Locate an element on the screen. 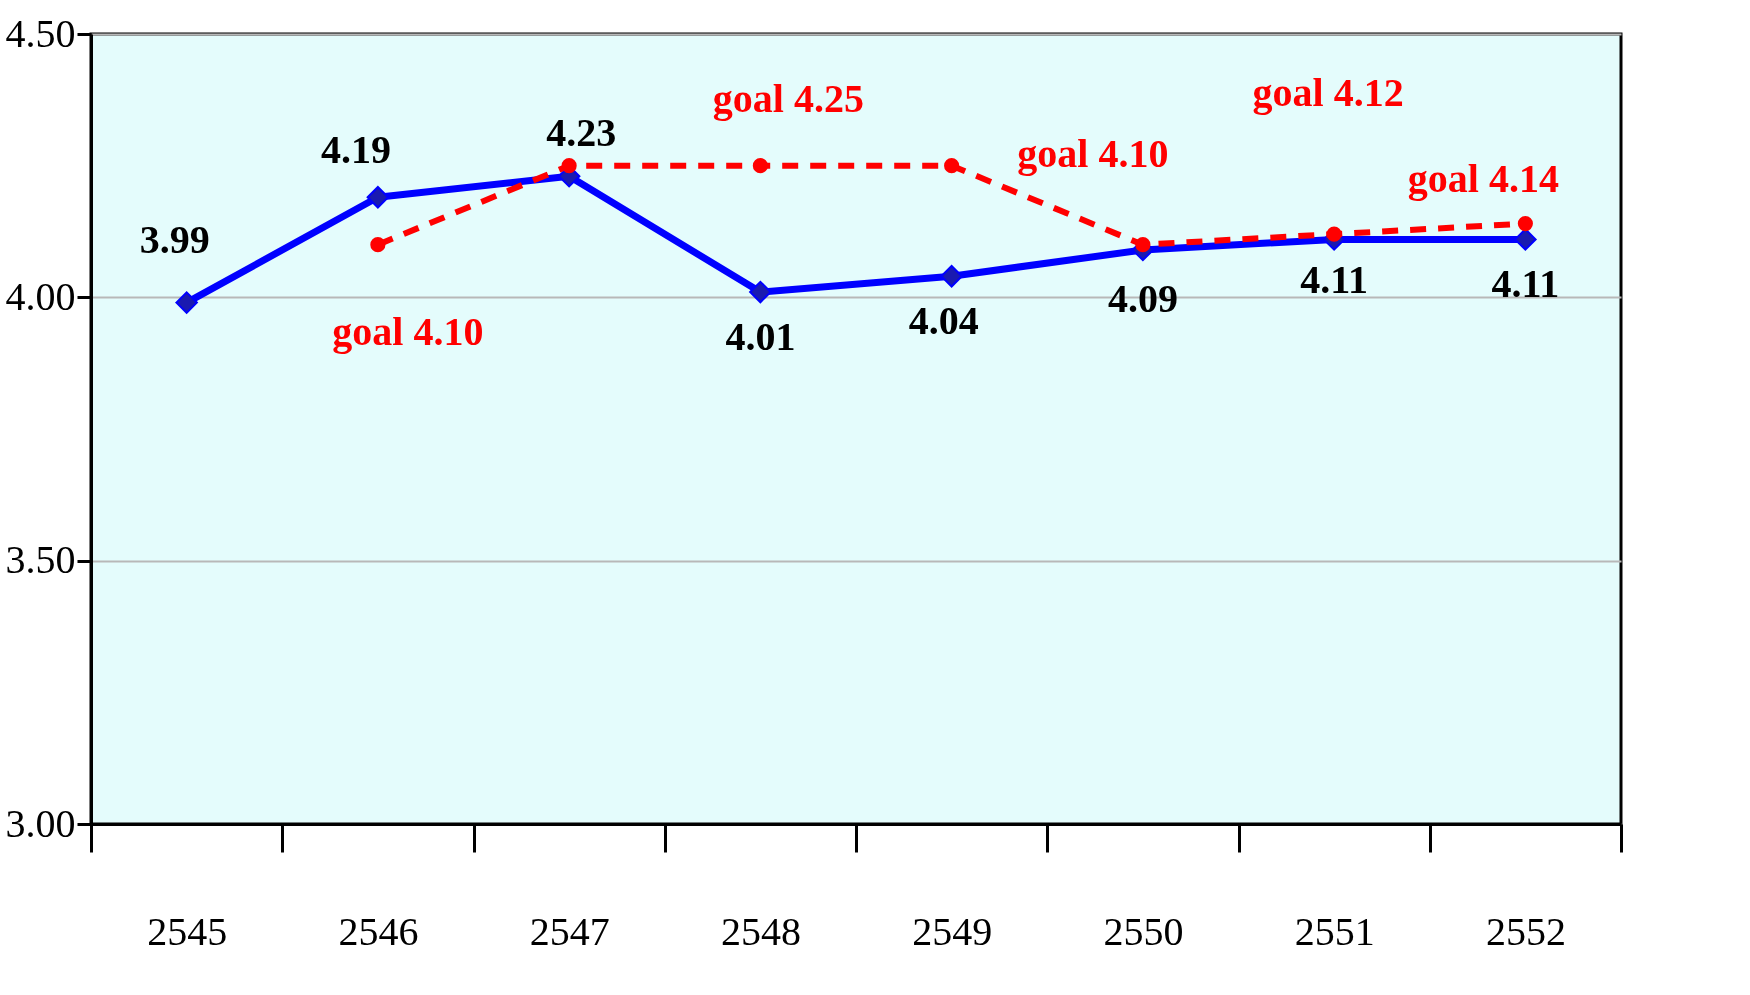 Image resolution: width=1750 pixels, height=995 pixels. data-label: 4.23 is located at coordinates (581, 133).